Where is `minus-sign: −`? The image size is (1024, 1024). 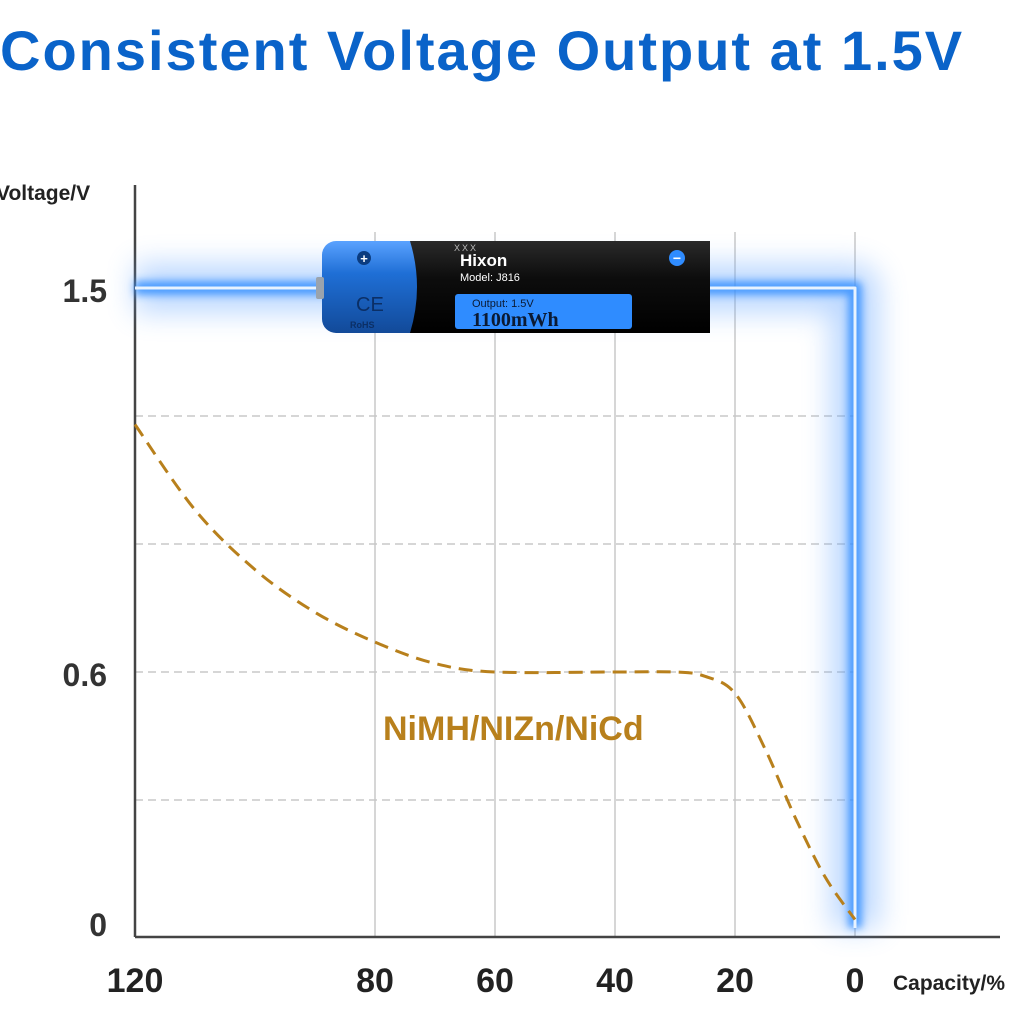 minus-sign: − is located at coordinates (677, 258).